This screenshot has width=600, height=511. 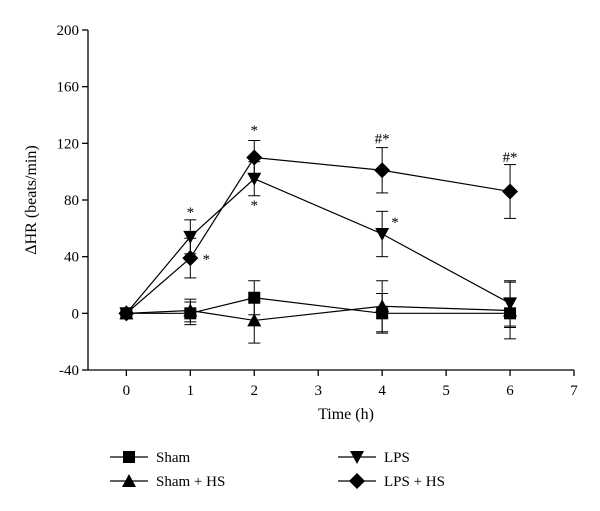 What do you see at coordinates (68, 144) in the screenshot?
I see `y-tick-label: 120` at bounding box center [68, 144].